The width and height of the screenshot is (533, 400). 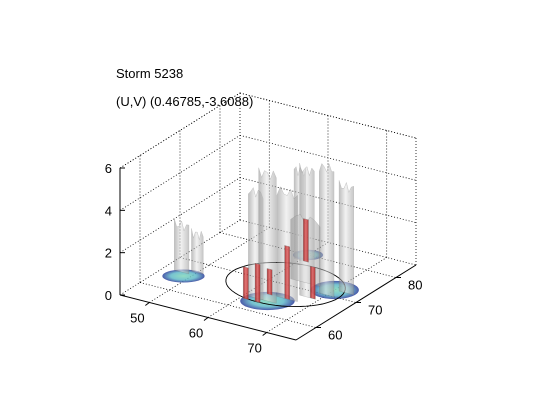 What do you see at coordinates (137, 318) in the screenshot?
I see `x-tick-label: 50` at bounding box center [137, 318].